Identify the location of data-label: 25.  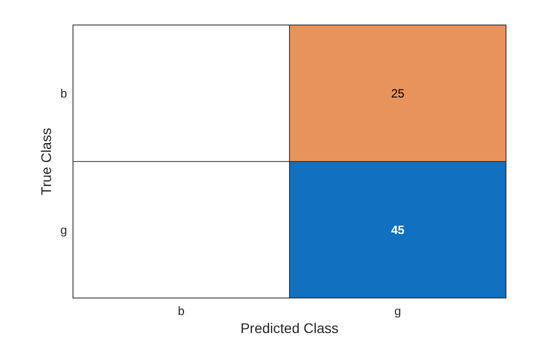
(398, 93).